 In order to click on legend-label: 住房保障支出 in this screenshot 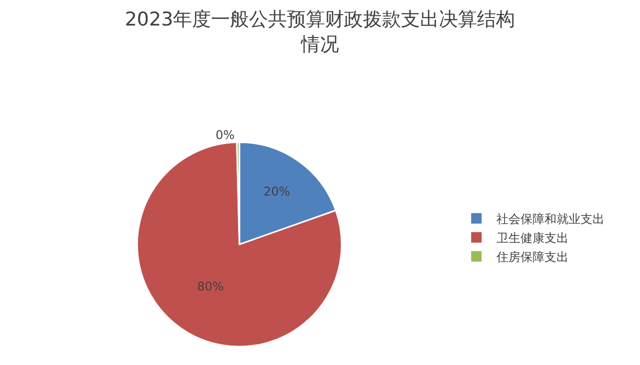, I will do `click(531, 257)`.